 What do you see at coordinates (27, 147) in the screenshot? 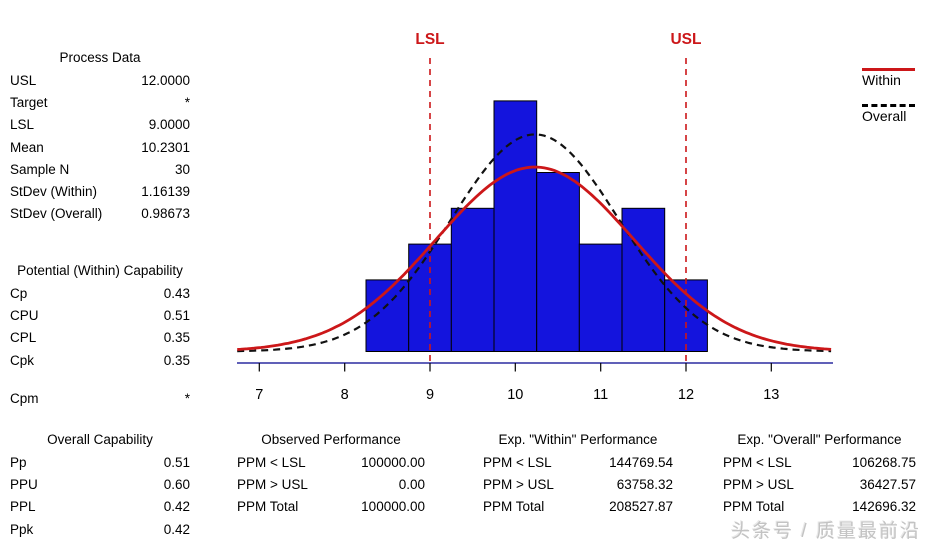
I see `stat-label: Mean` at bounding box center [27, 147].